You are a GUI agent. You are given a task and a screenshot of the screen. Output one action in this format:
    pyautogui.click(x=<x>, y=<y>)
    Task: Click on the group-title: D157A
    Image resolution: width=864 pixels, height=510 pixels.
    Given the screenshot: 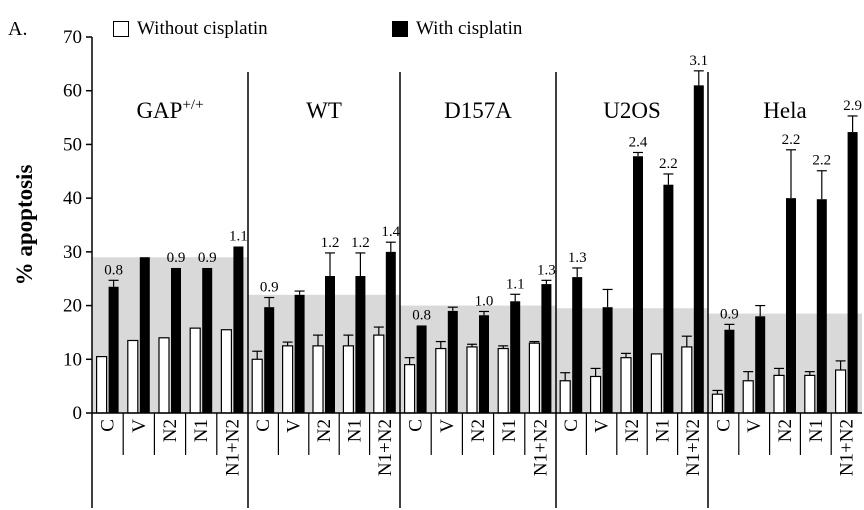 What is the action you would take?
    pyautogui.click(x=478, y=110)
    